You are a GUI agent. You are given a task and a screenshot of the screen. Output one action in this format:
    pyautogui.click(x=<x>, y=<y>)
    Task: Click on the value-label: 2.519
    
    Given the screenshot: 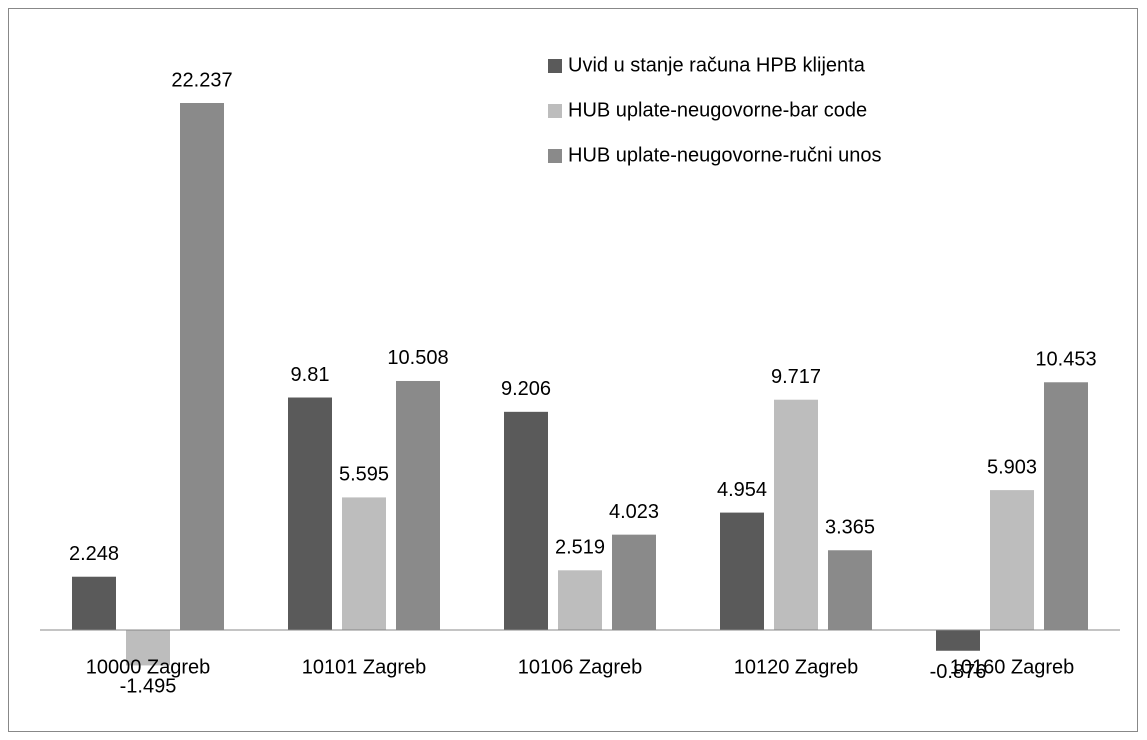 What is the action you would take?
    pyautogui.click(x=580, y=548)
    